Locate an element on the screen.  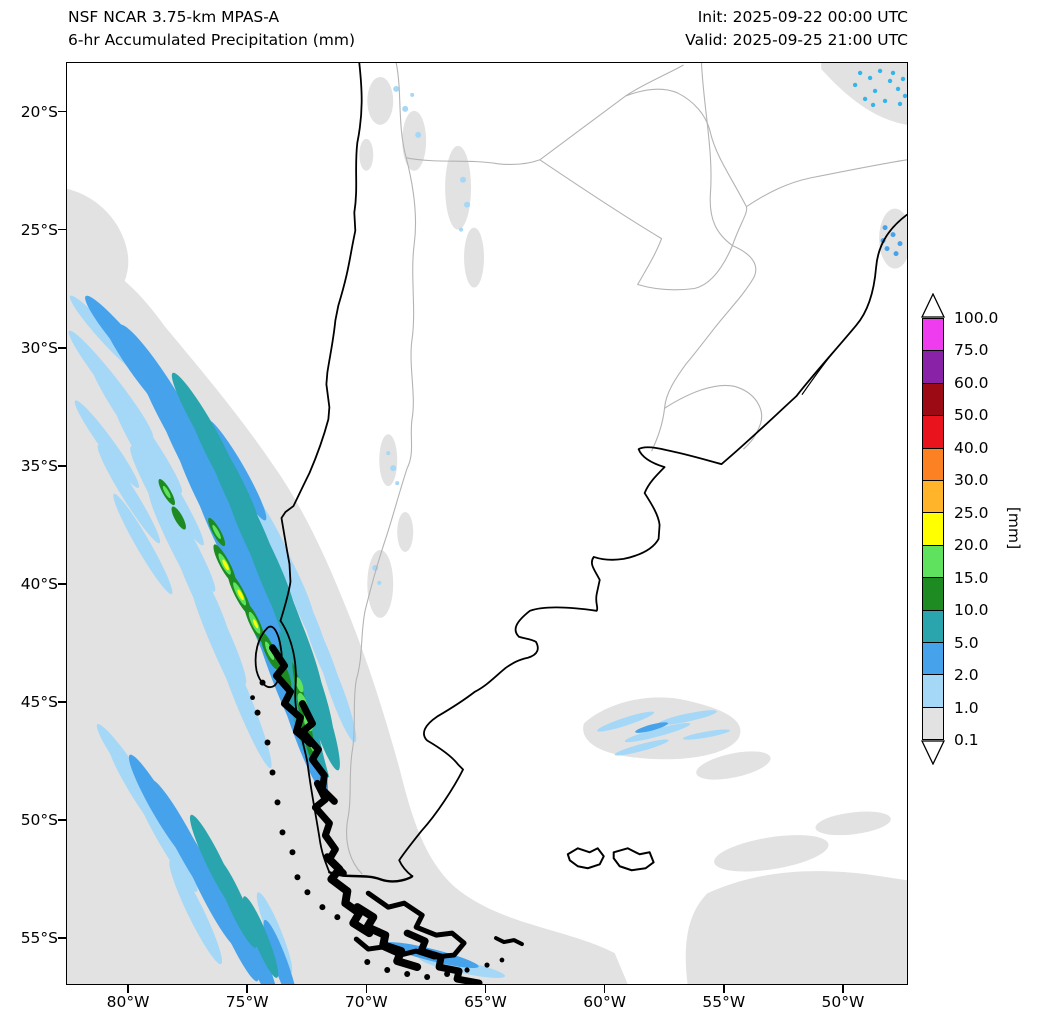
lat-tick-label: 30°S is located at coordinates (39, 347).